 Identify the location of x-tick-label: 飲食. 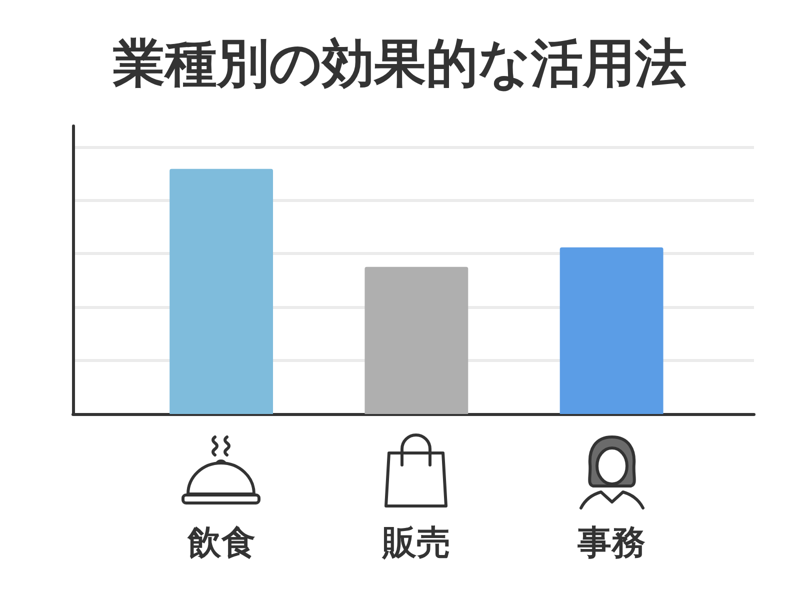
(221, 543).